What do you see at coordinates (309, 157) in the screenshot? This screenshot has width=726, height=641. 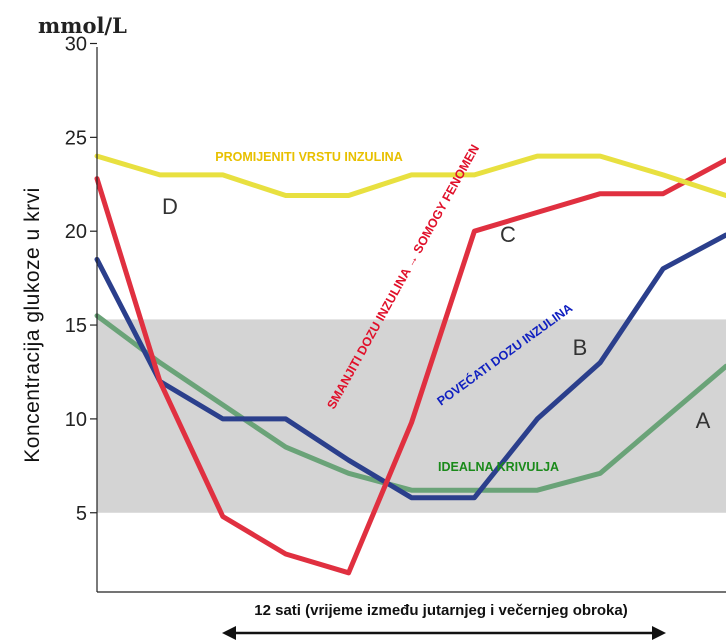 I see `annotation-change-insulin-type: PROMIJENITI VRSTU INZULINA` at bounding box center [309, 157].